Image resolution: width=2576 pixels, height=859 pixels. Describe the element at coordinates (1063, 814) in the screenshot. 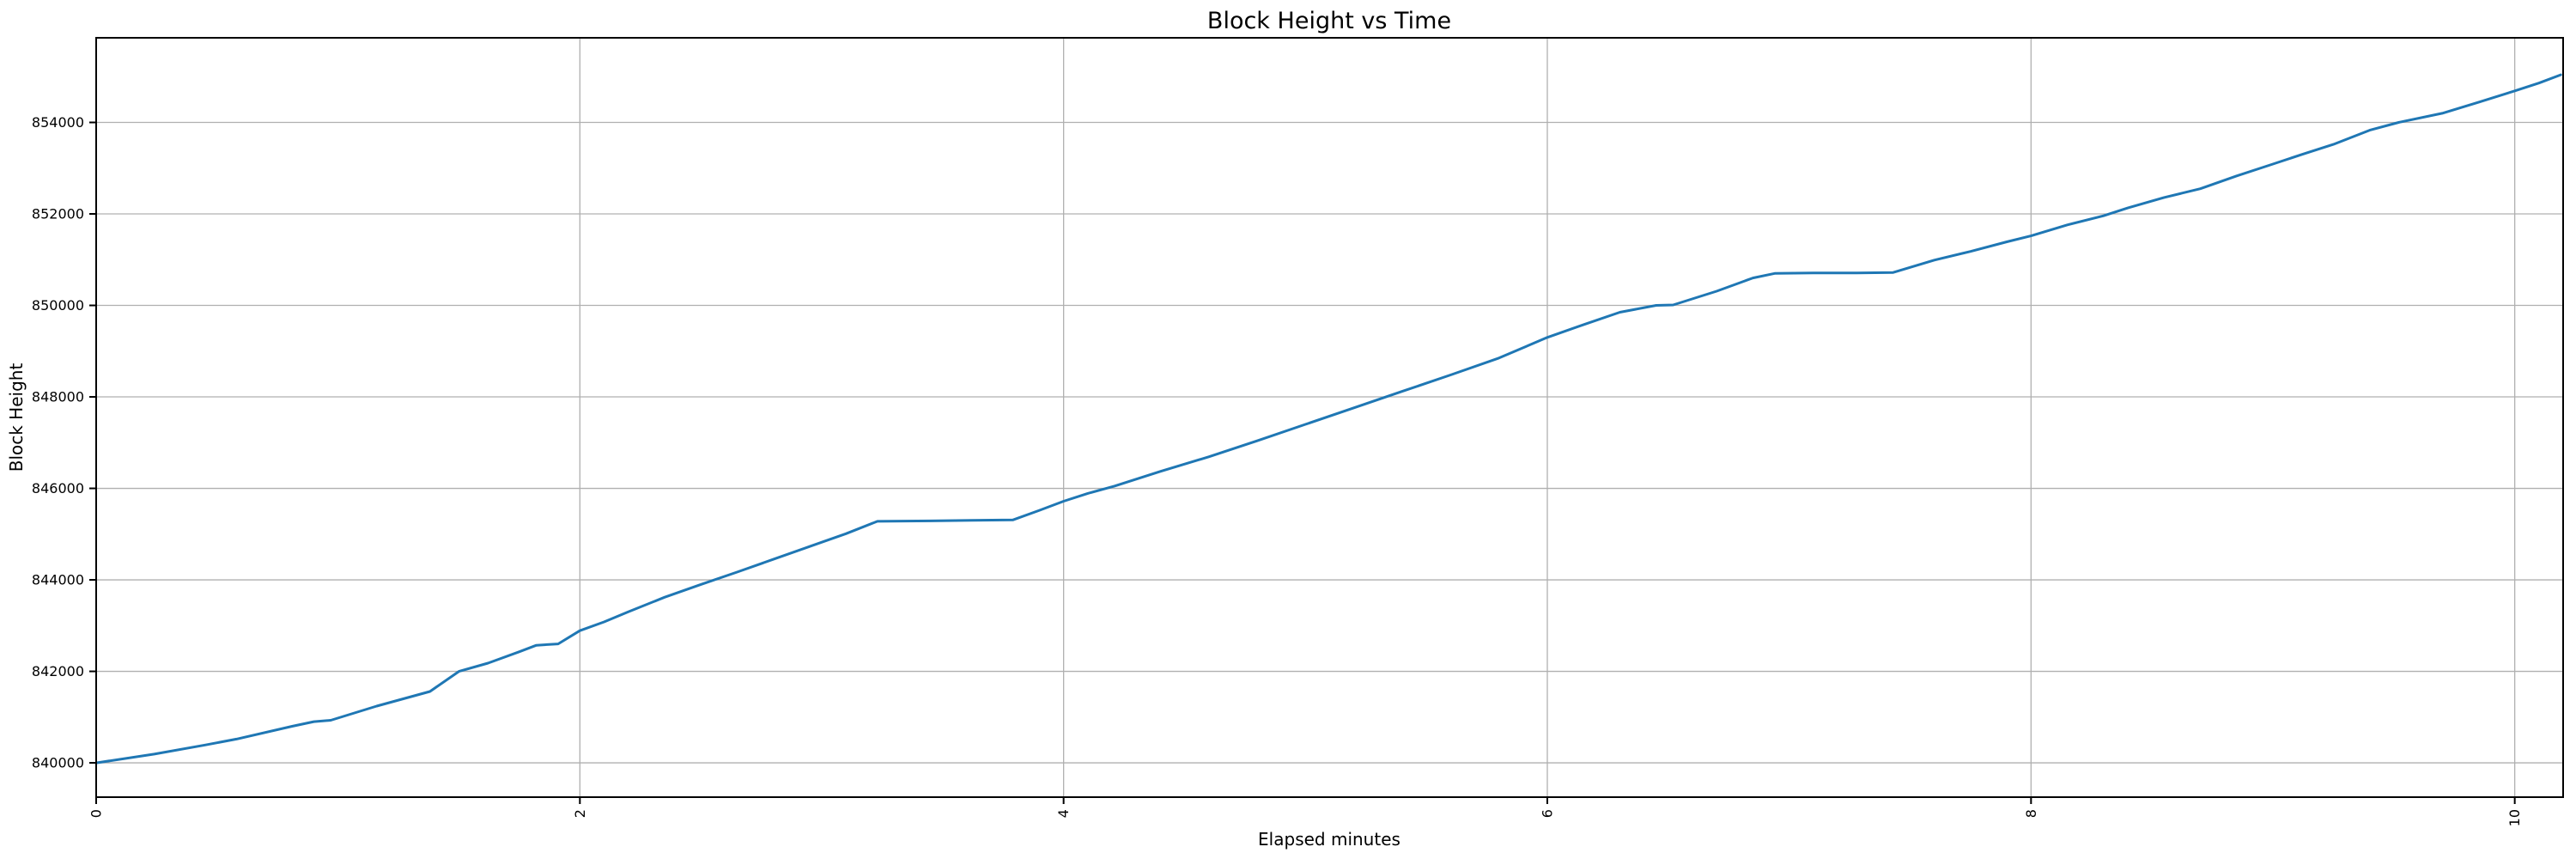

I see `x-tick-label: 4` at that location.